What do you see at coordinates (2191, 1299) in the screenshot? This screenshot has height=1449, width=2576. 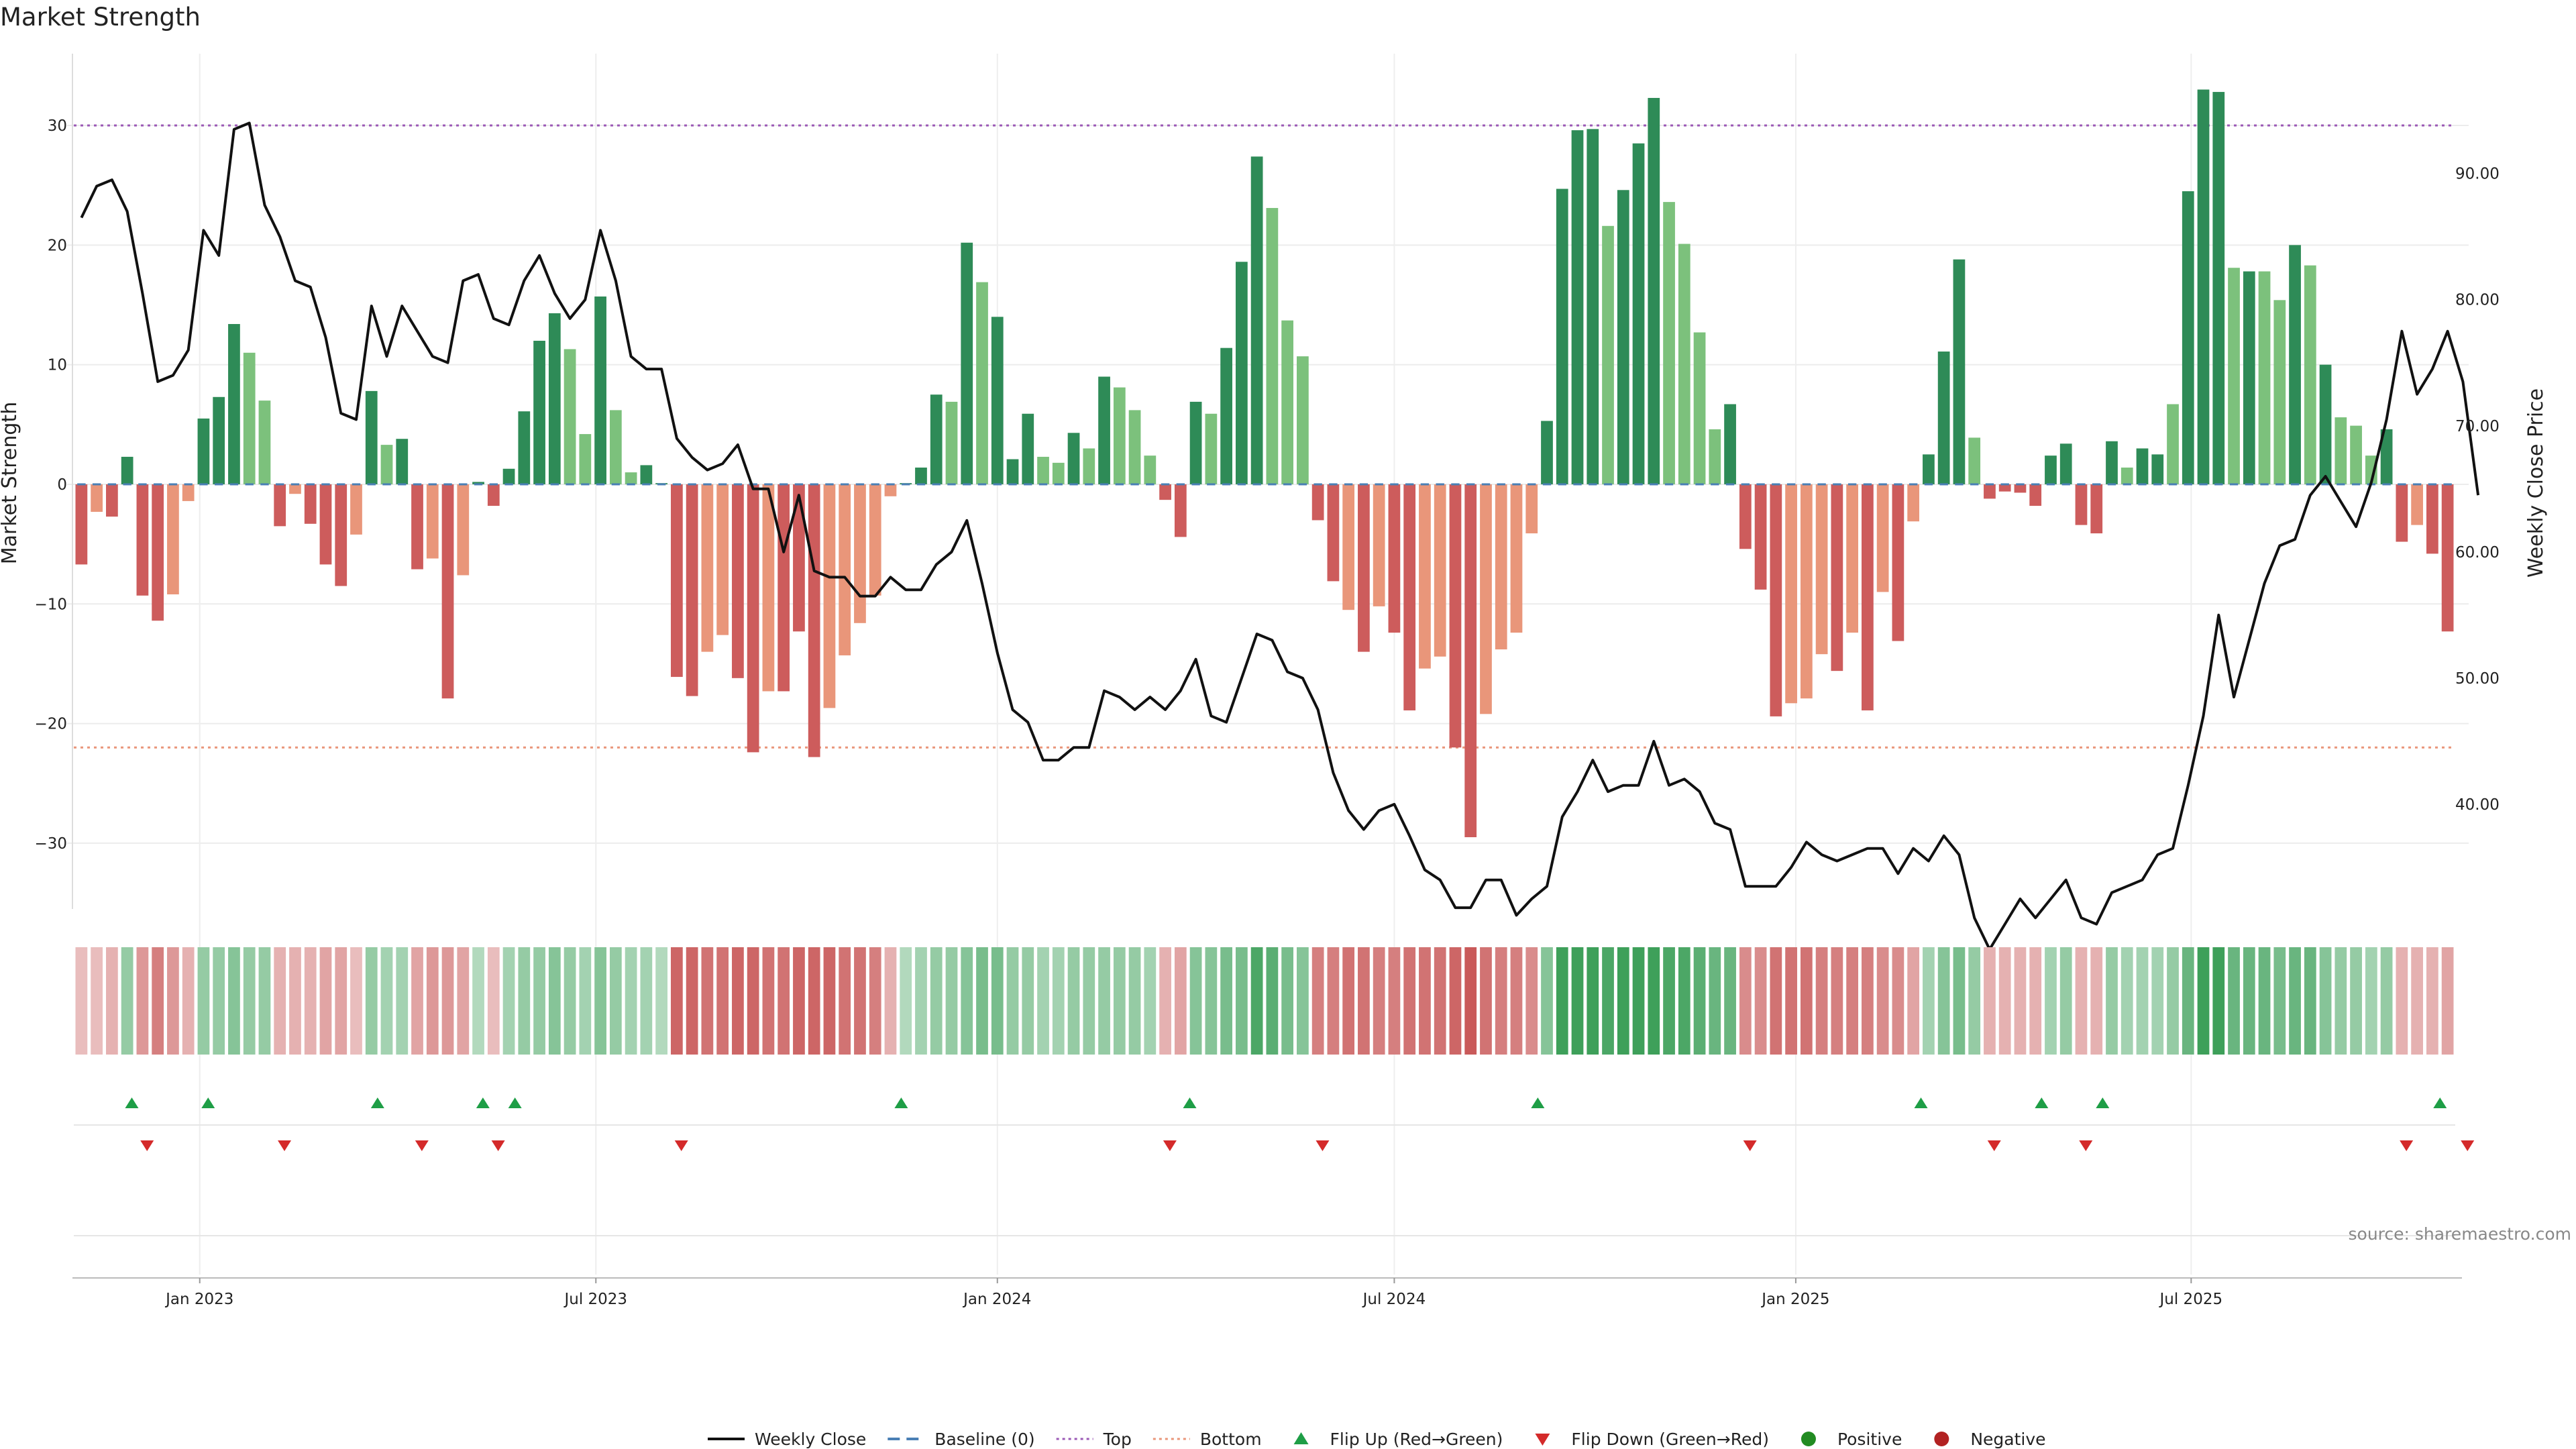 I see `date-tick-label: Jul 2025` at bounding box center [2191, 1299].